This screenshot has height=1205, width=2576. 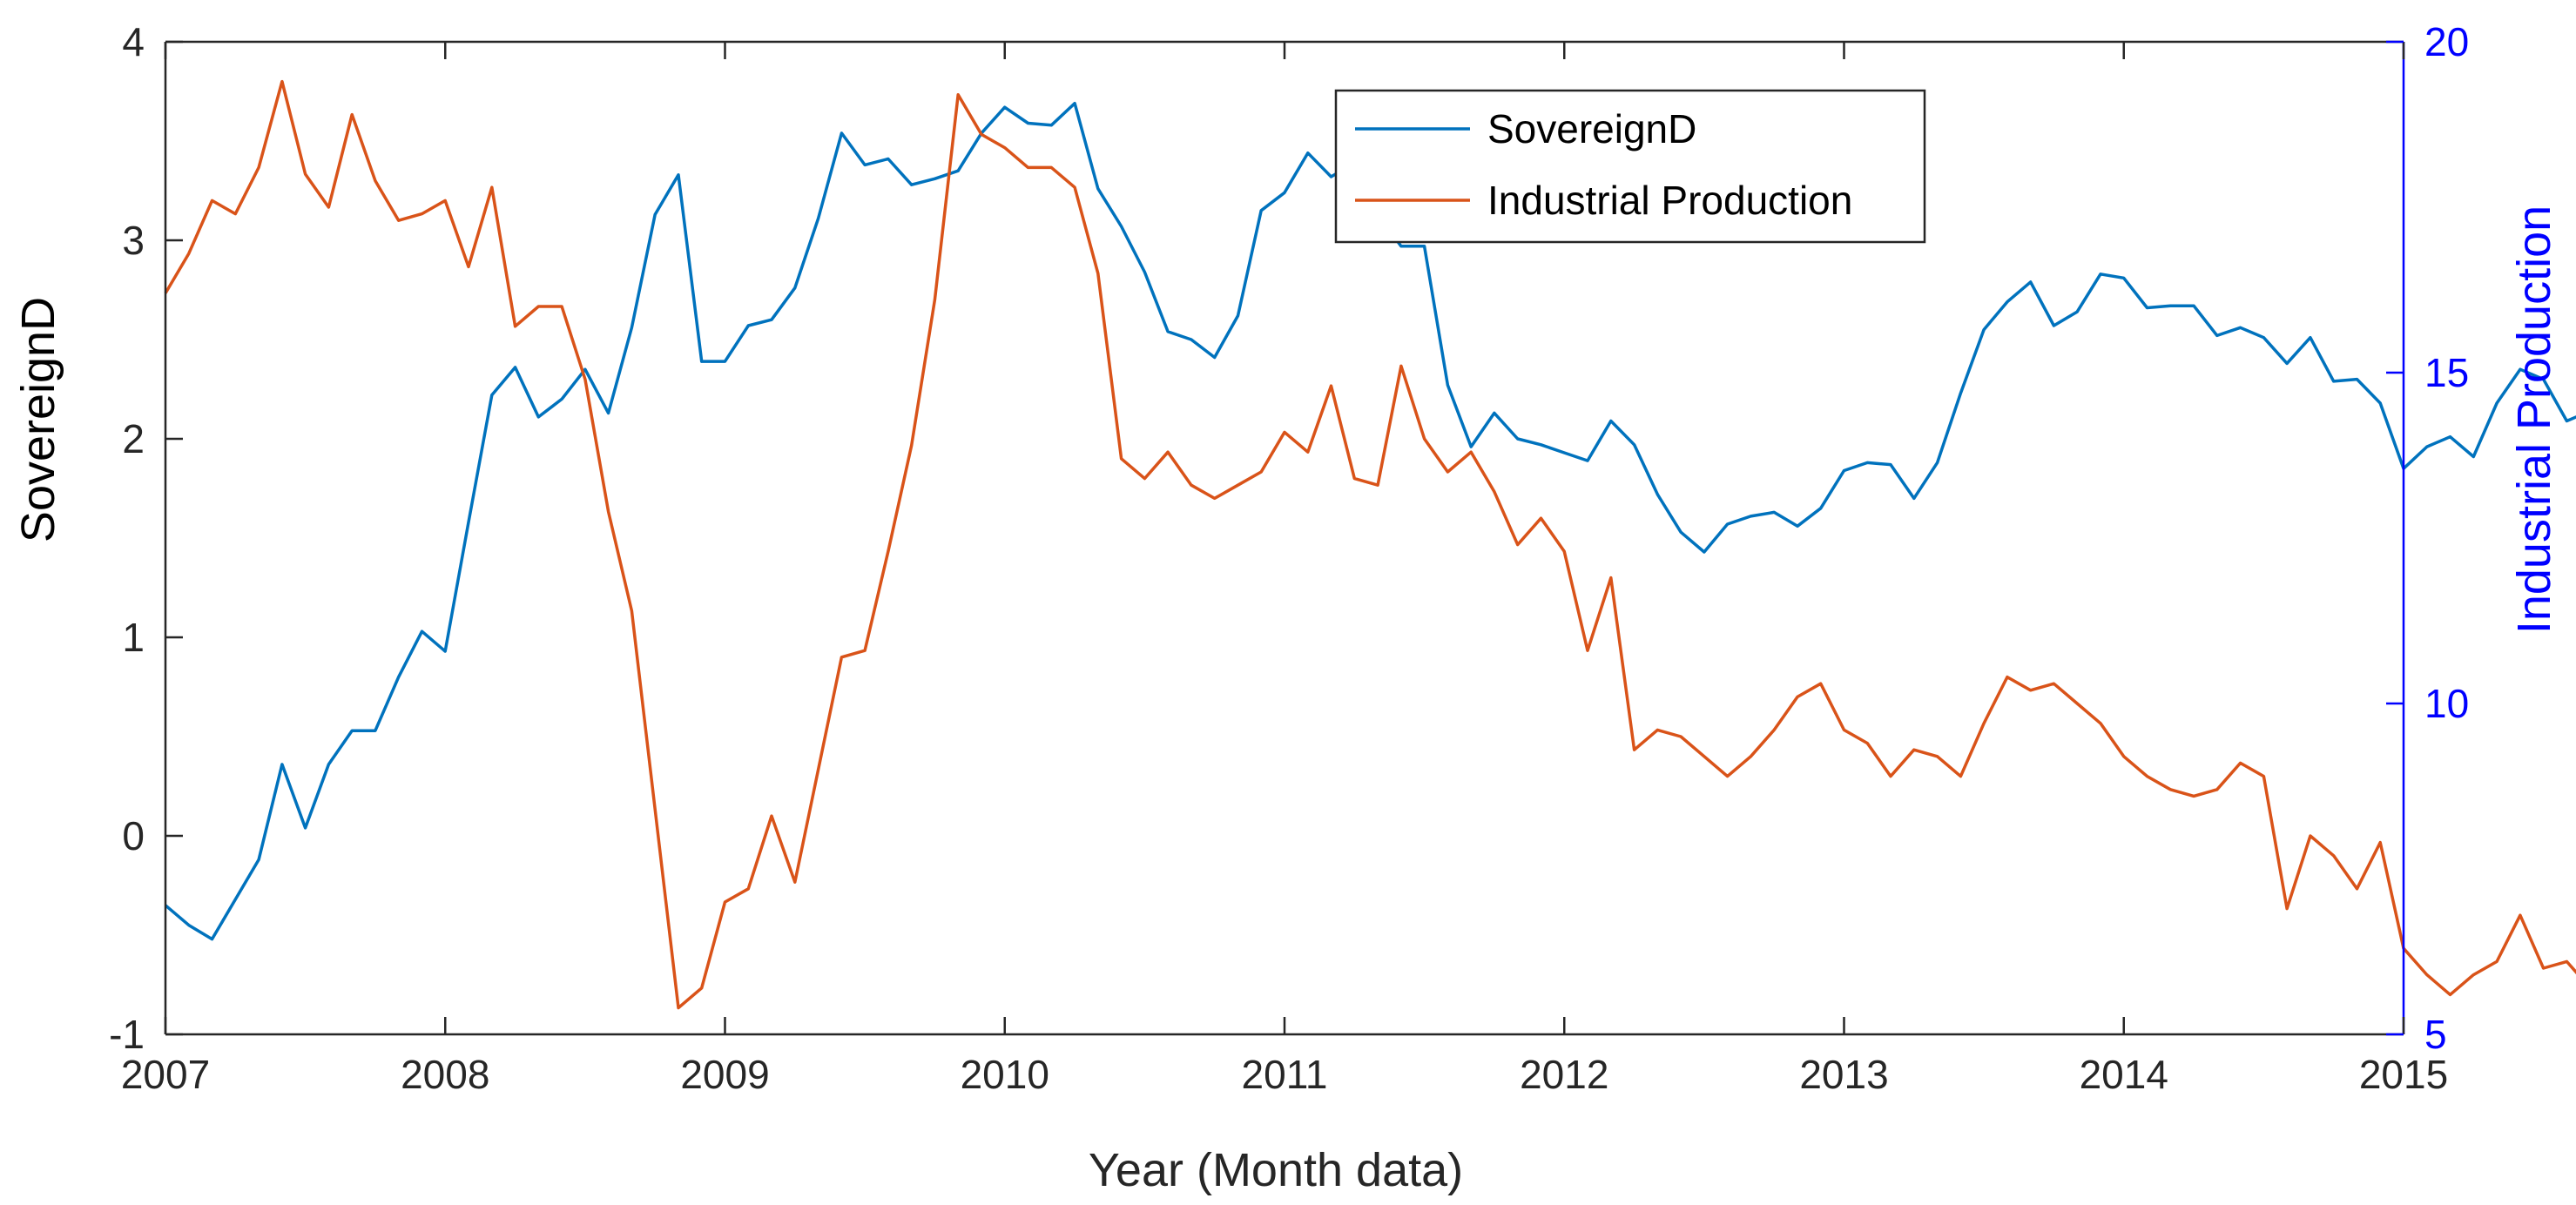 I want to click on x-axis-label: Year (Month data), so click(x=1276, y=1170).